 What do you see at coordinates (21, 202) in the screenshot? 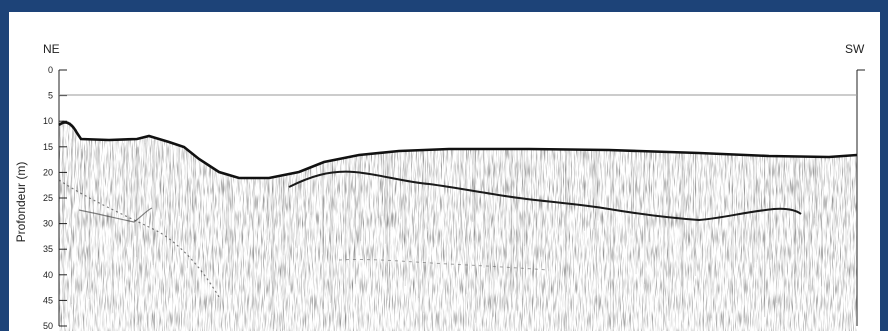
I see `y-axis-label: Profondeur (m)` at bounding box center [21, 202].